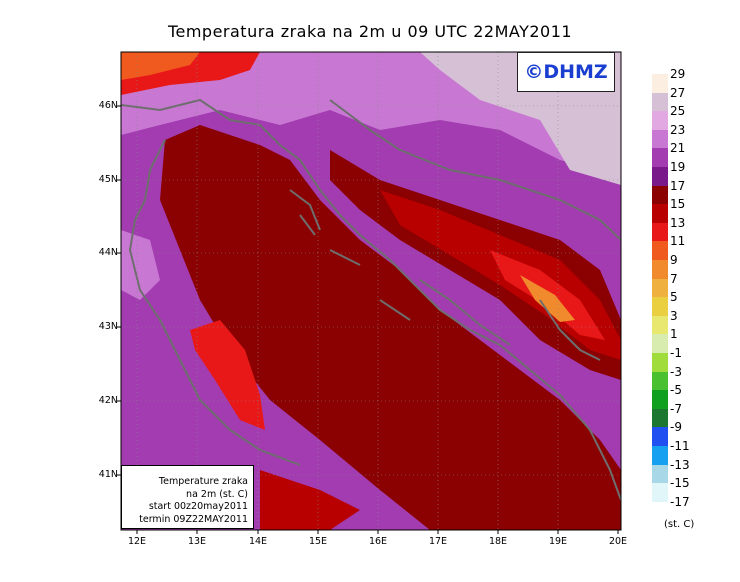 Image resolution: width=740 pixels, height=582 pixels. What do you see at coordinates (498, 541) in the screenshot?
I see `lon-label: 18E` at bounding box center [498, 541].